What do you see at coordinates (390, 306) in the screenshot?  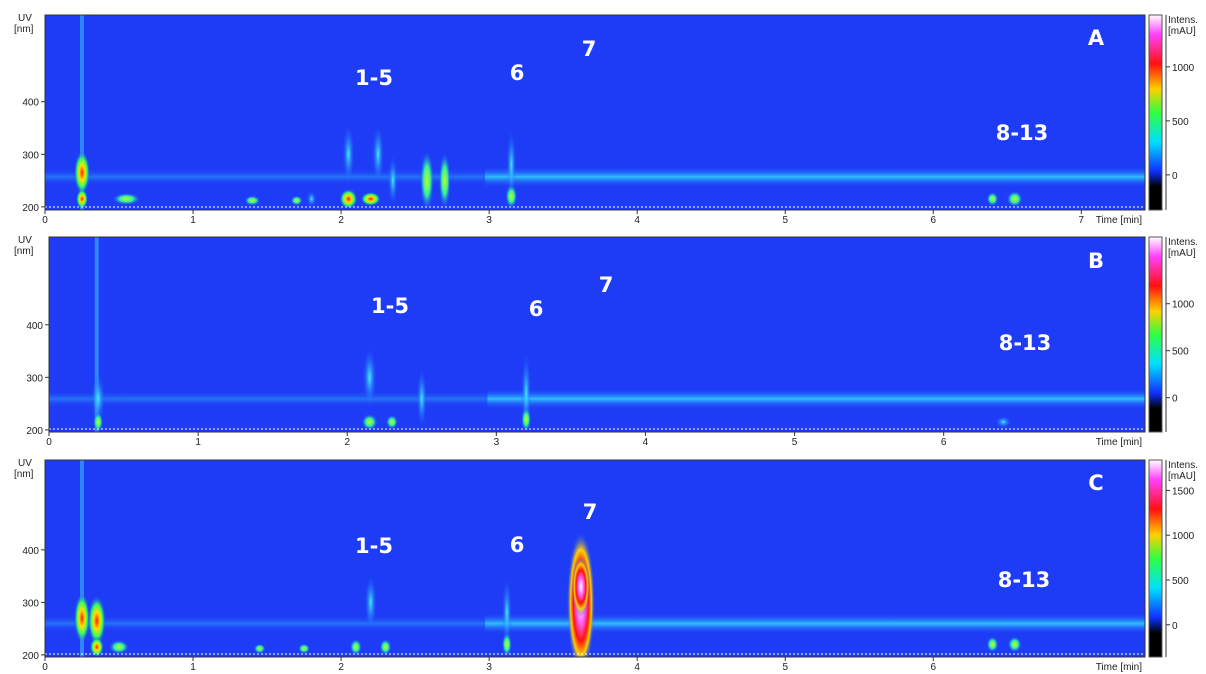 I see `peak-annotation: 1-5` at bounding box center [390, 306].